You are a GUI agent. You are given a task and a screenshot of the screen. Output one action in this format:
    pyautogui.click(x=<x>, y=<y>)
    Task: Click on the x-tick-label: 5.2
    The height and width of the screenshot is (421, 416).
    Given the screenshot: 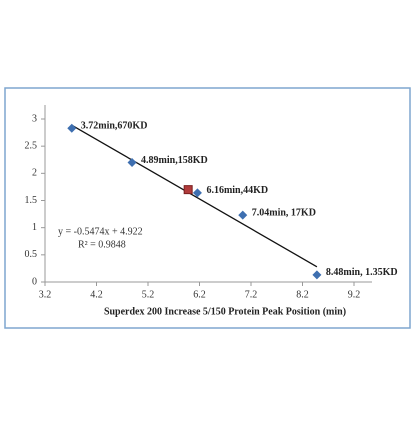 What is the action you would take?
    pyautogui.click(x=148, y=294)
    